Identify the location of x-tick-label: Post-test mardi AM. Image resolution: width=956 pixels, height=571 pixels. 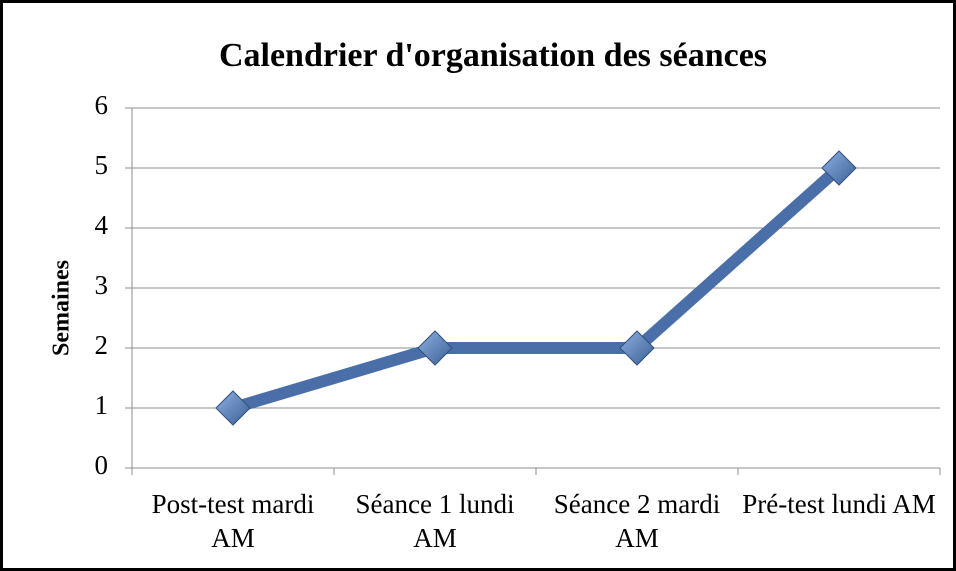
(233, 521).